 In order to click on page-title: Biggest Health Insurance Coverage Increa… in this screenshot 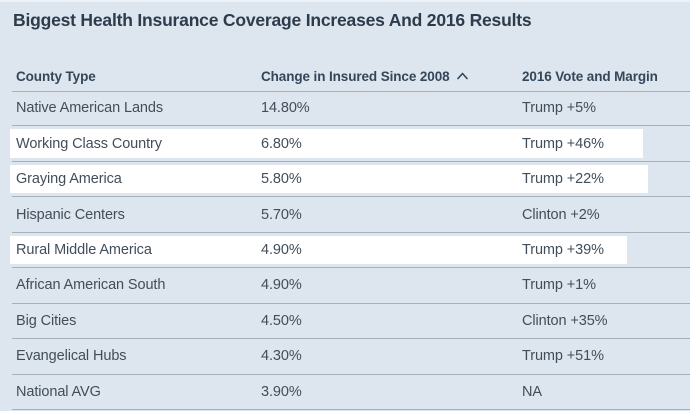, I will do `click(272, 20)`.